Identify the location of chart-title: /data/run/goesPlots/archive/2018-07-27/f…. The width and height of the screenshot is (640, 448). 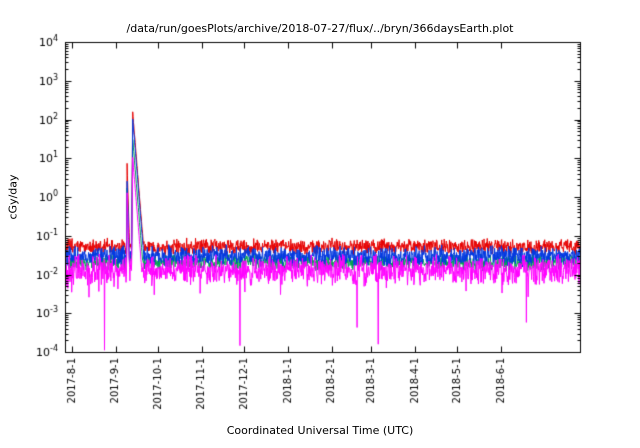
(320, 28).